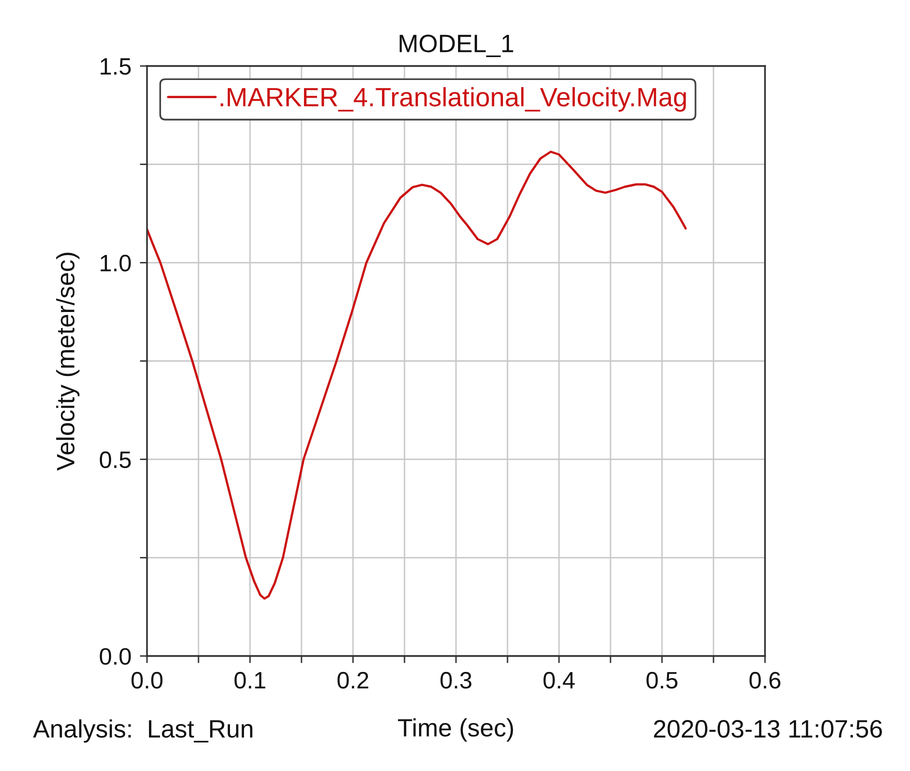 This screenshot has height=771, width=910. I want to click on x-tick-label: 0.4, so click(559, 680).